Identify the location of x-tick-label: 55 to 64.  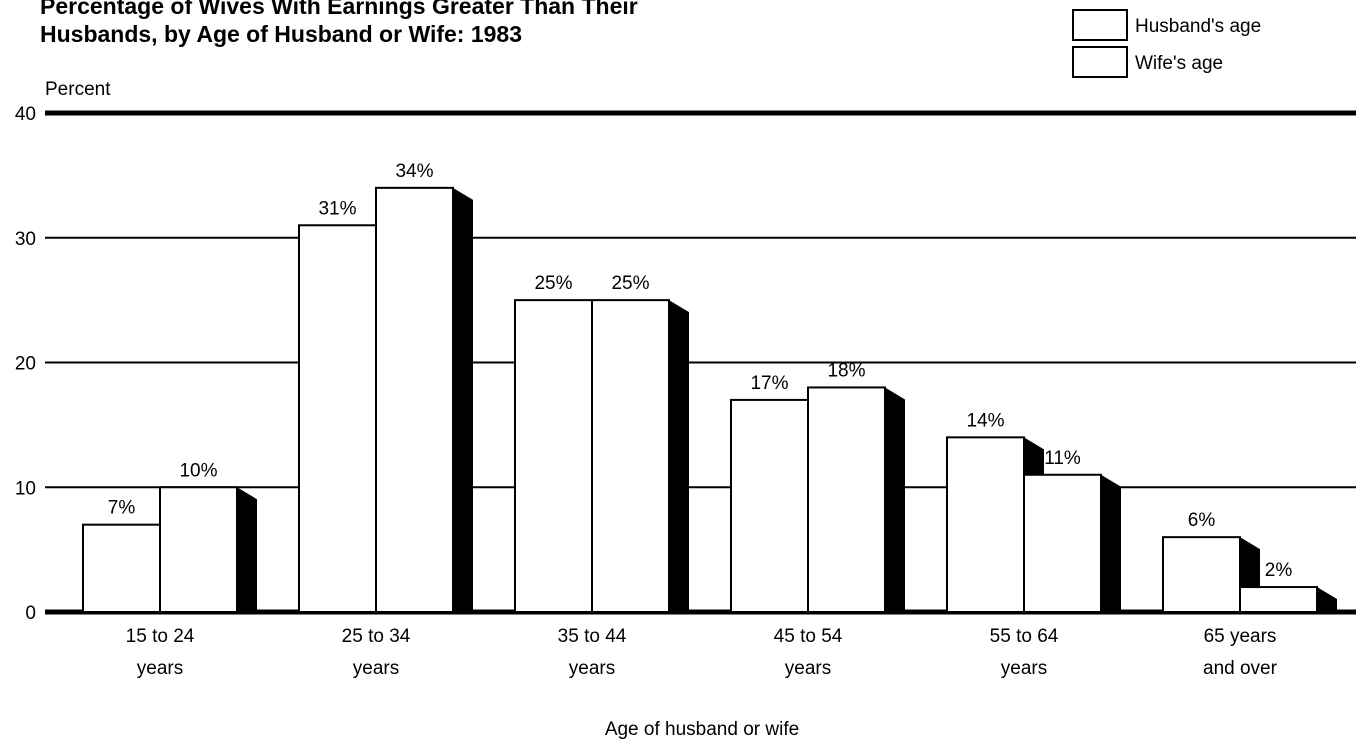
(1024, 636).